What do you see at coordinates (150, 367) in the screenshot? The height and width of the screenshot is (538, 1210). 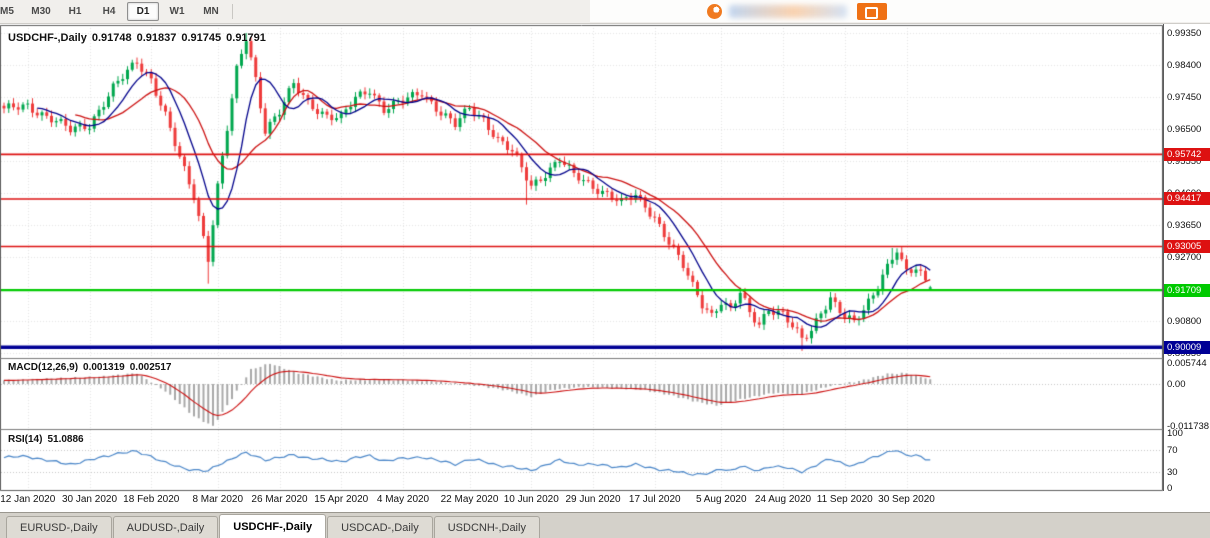 I see `macd-signal-value: 0.002517` at bounding box center [150, 367].